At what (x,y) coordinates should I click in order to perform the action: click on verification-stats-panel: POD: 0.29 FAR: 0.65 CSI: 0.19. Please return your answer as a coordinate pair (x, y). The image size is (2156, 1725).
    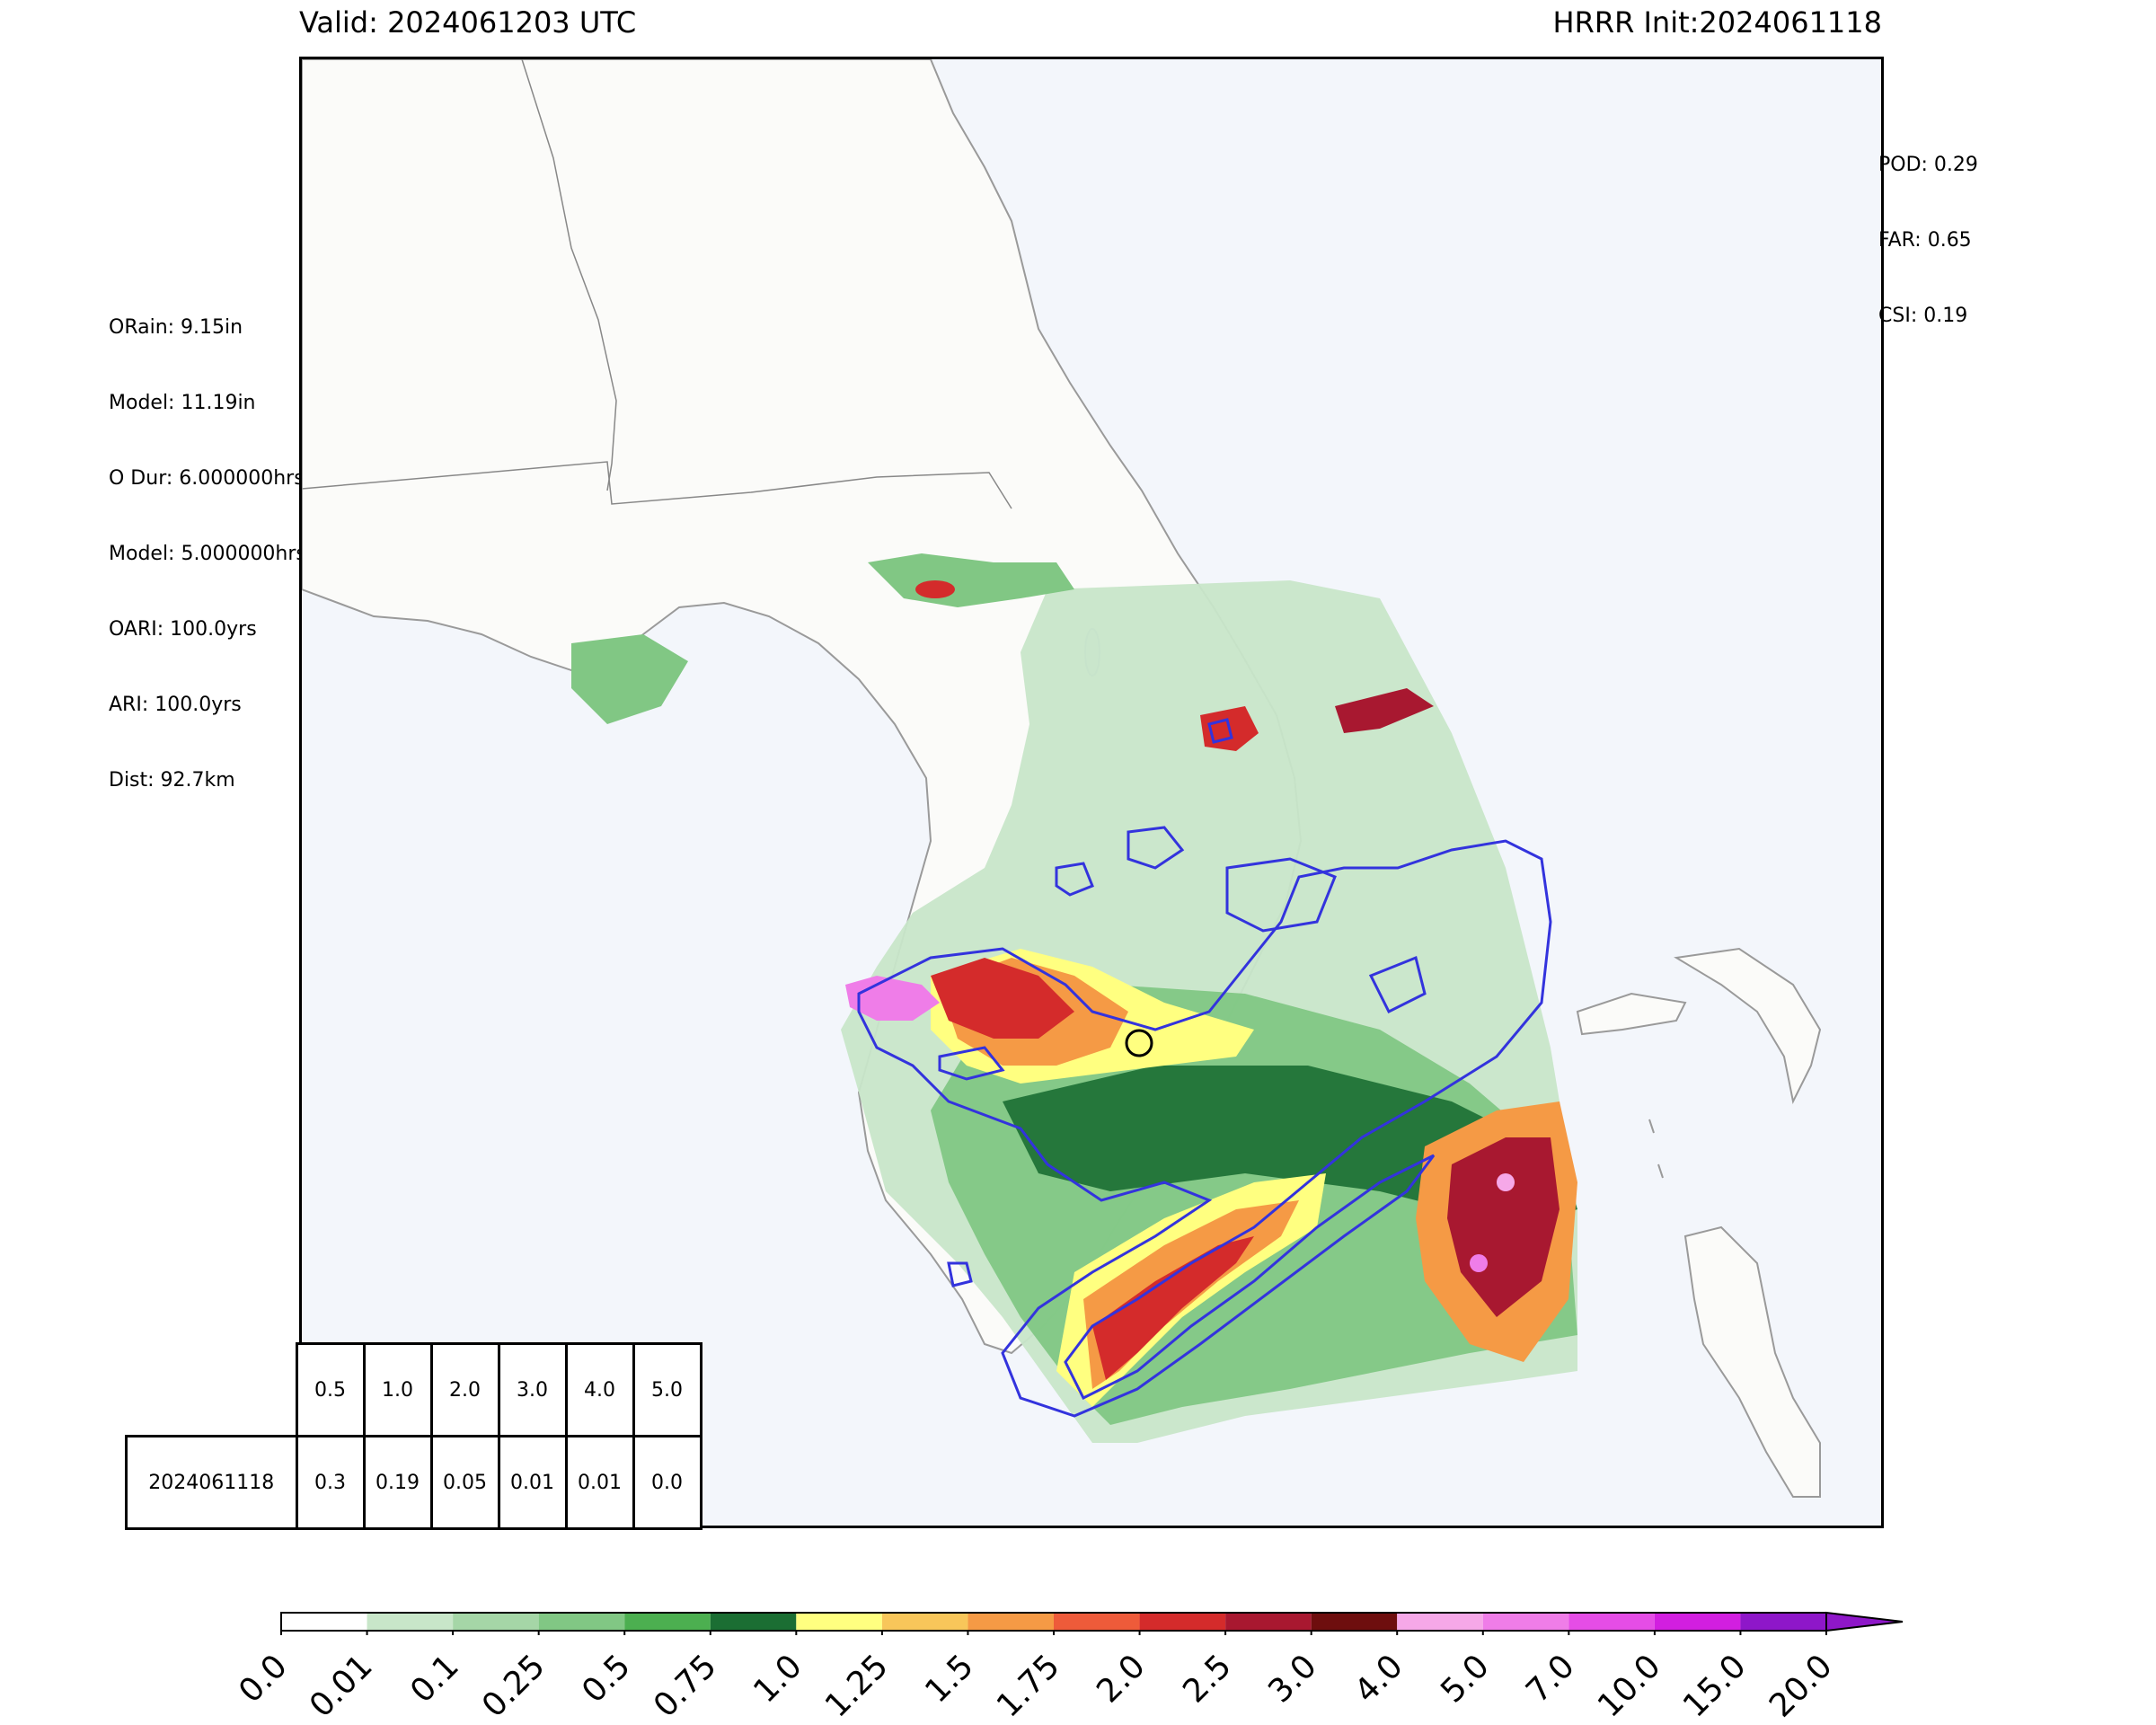
    Looking at the image, I should click on (1928, 228).